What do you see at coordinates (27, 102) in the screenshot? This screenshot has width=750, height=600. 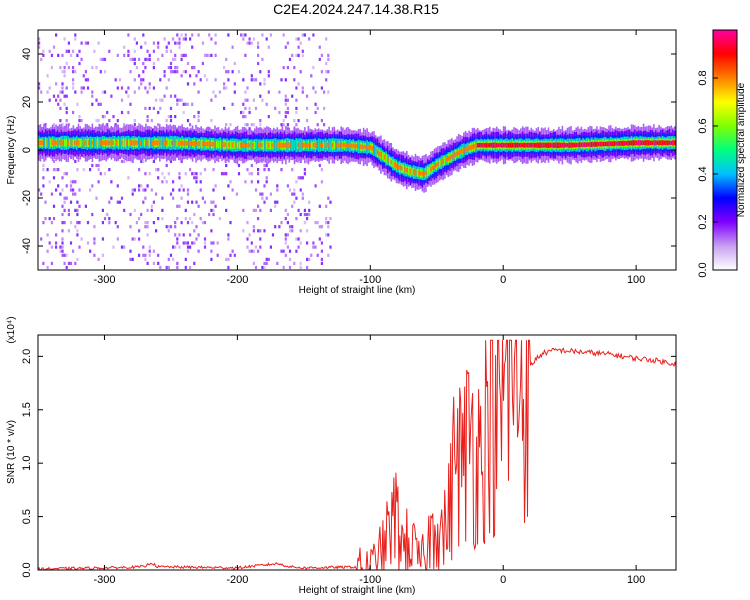 I see `y-tick-label: 20` at bounding box center [27, 102].